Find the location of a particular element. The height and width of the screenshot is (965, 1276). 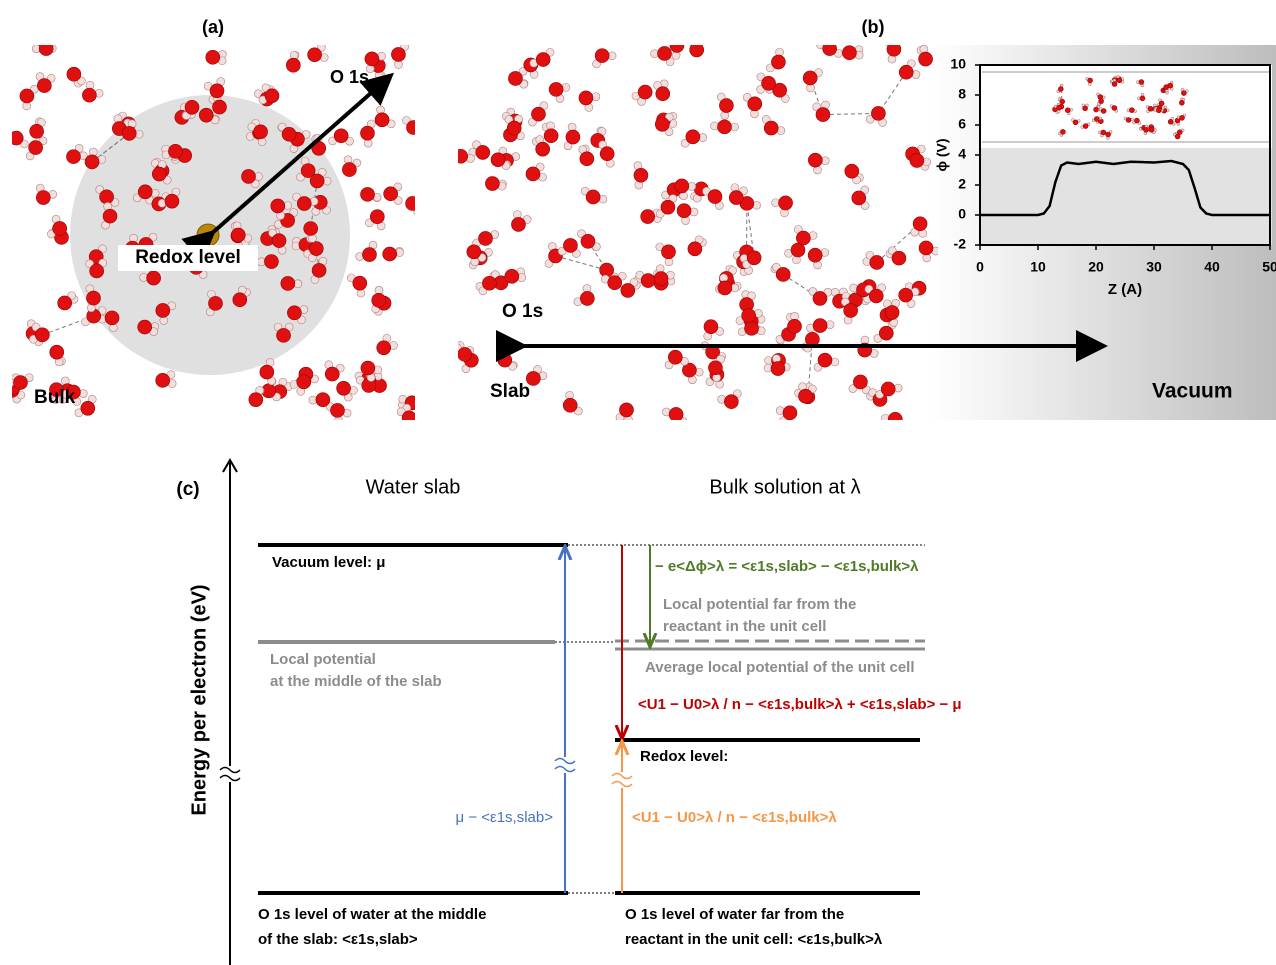

x-tick-label: 0 is located at coordinates (980, 267).